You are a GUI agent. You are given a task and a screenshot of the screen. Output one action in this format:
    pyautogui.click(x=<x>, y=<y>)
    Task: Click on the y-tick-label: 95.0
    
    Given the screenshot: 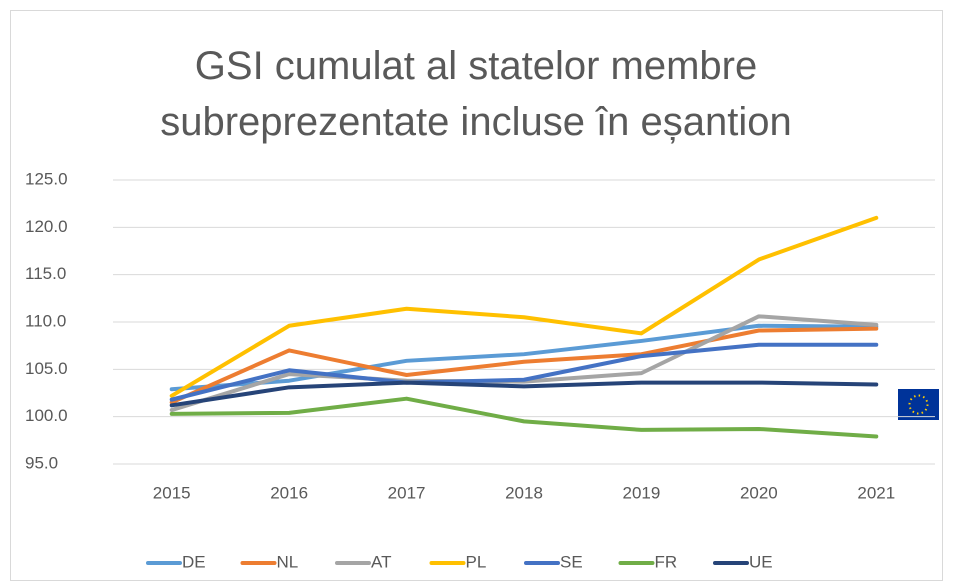 What is the action you would take?
    pyautogui.click(x=41, y=462)
    